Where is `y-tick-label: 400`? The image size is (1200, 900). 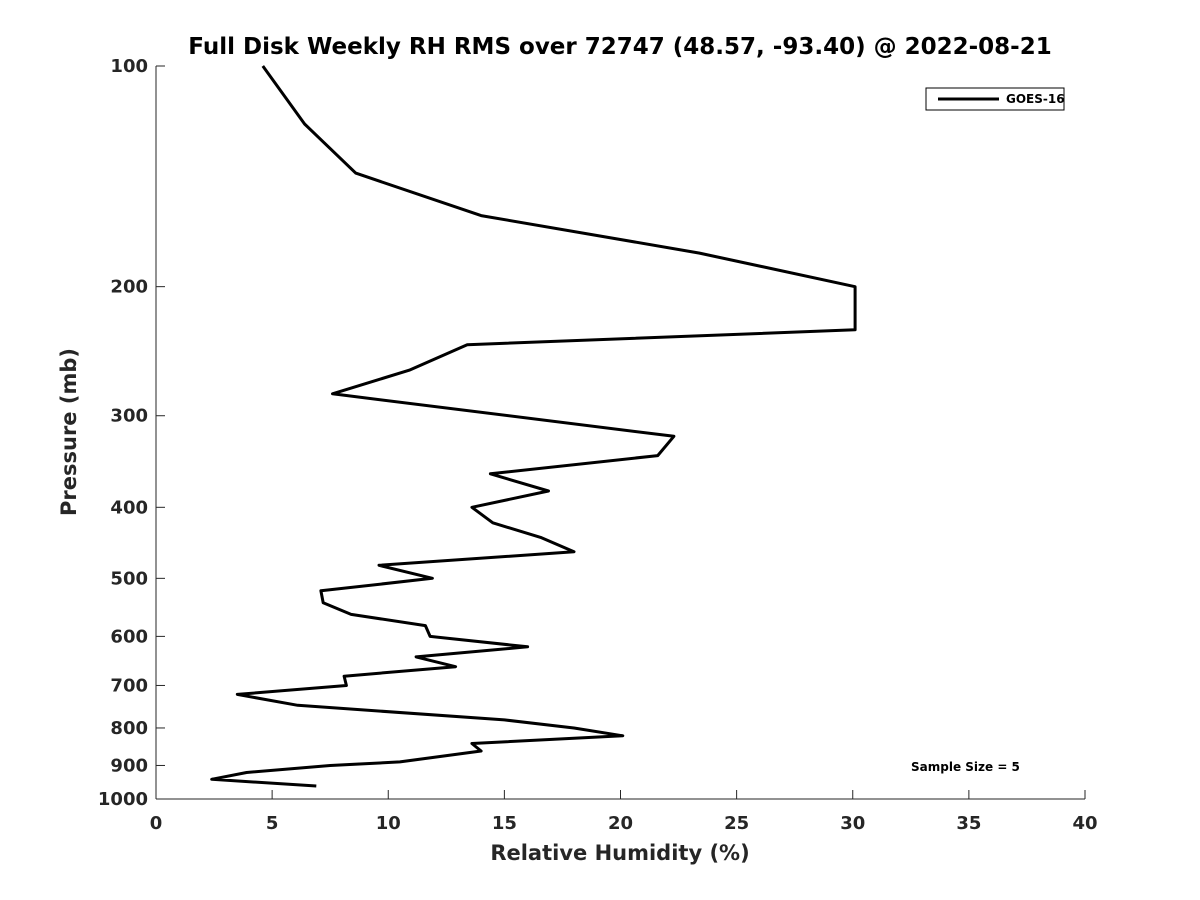
y-tick-label: 400 is located at coordinates (129, 507).